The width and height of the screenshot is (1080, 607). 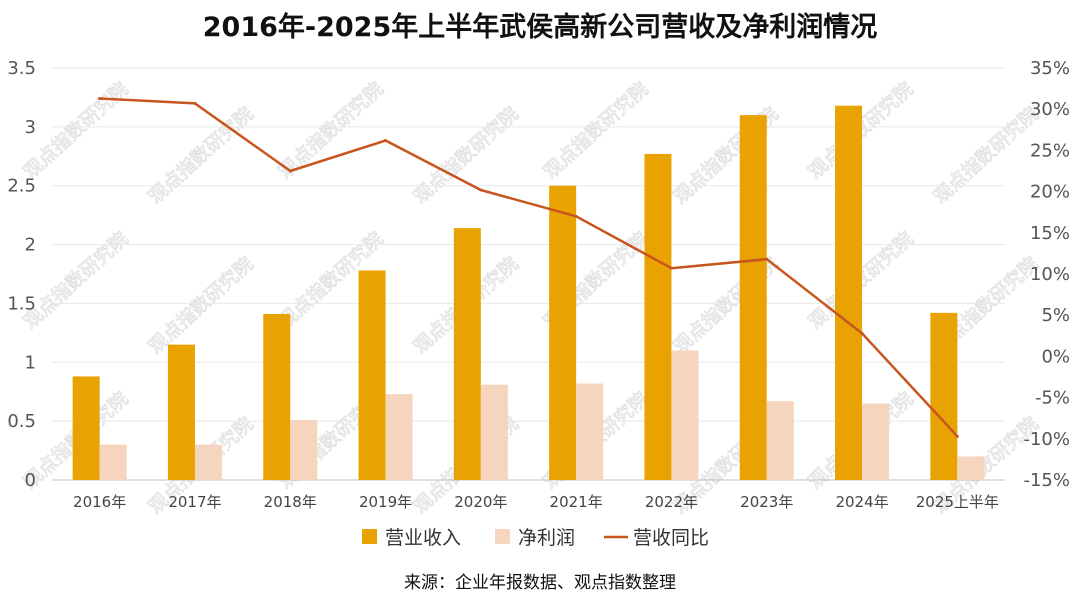 What do you see at coordinates (385, 502) in the screenshot?
I see `x-tick-label: 2019年` at bounding box center [385, 502].